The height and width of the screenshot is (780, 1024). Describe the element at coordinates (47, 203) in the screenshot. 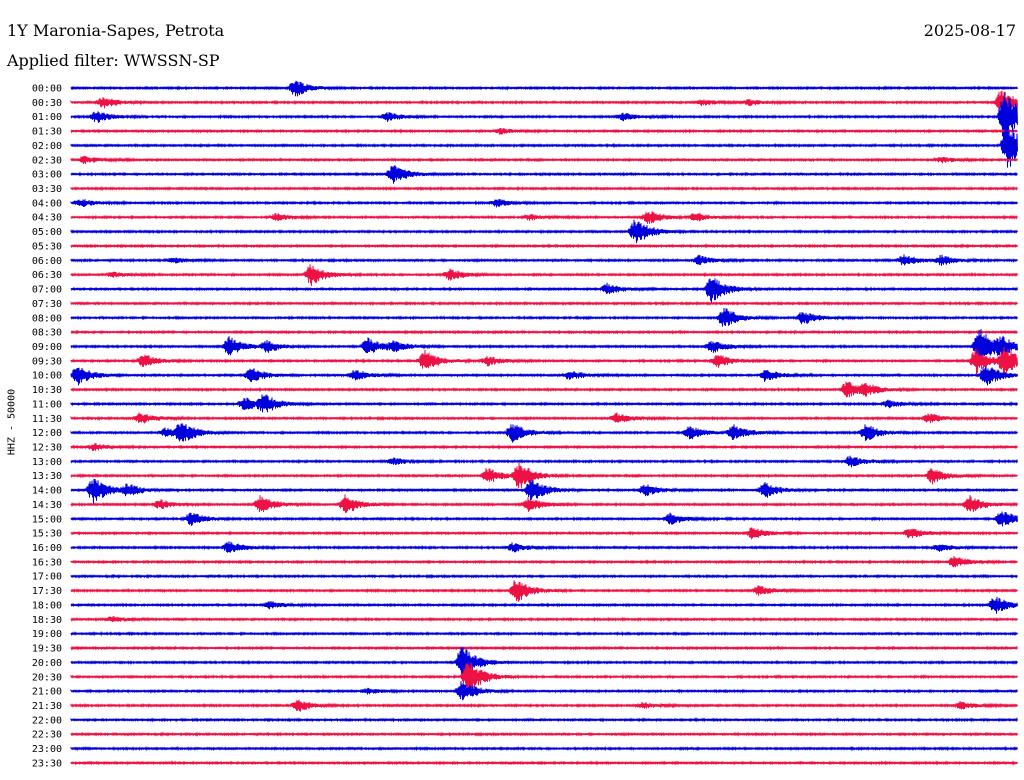

I see `row-label: 04:00` at that location.